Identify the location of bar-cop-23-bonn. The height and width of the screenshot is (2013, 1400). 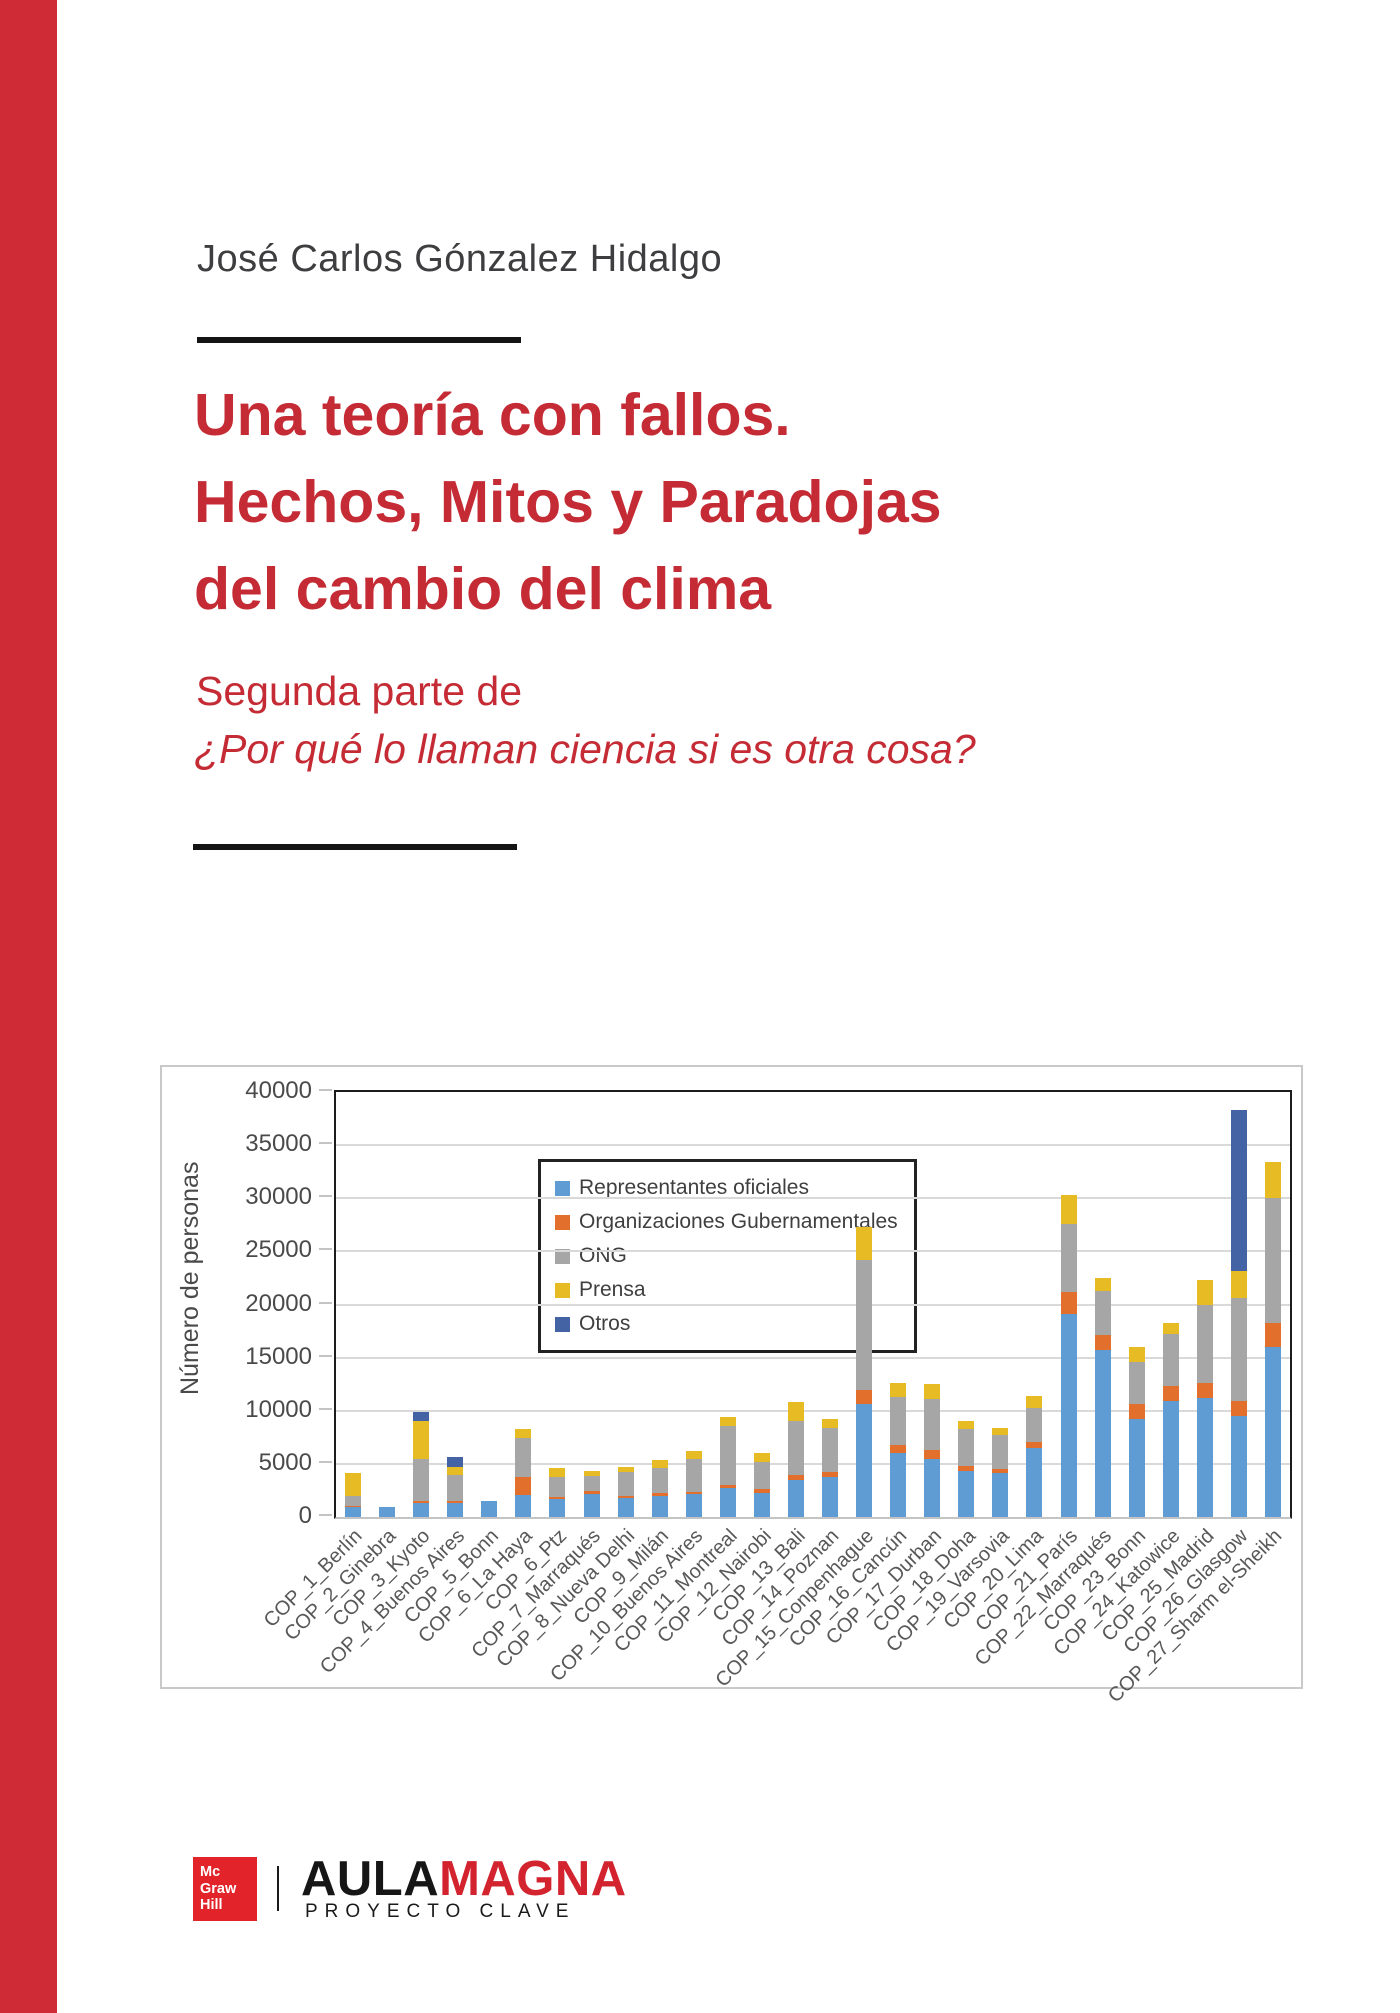
(1136, 1304).